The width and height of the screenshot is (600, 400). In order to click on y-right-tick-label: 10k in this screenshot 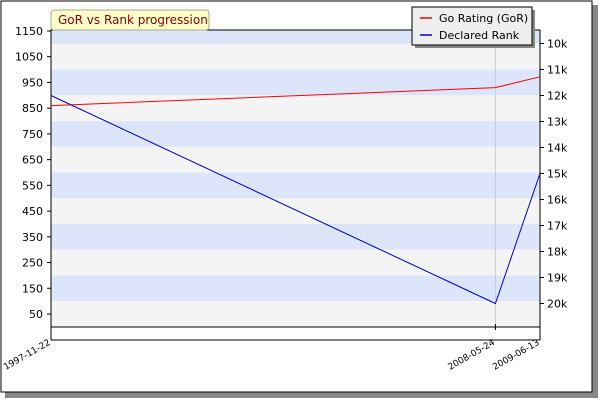, I will do `click(557, 44)`.